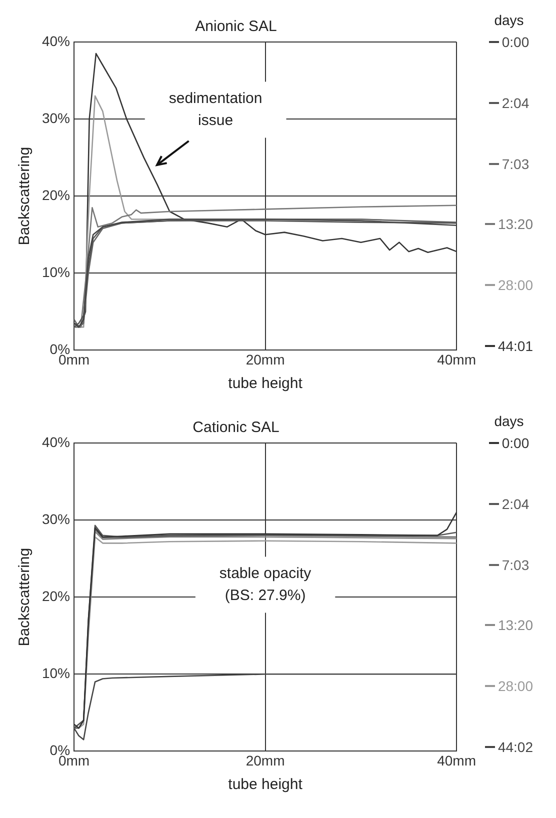 The width and height of the screenshot is (556, 818). I want to click on legend-label: 44:02, so click(516, 747).